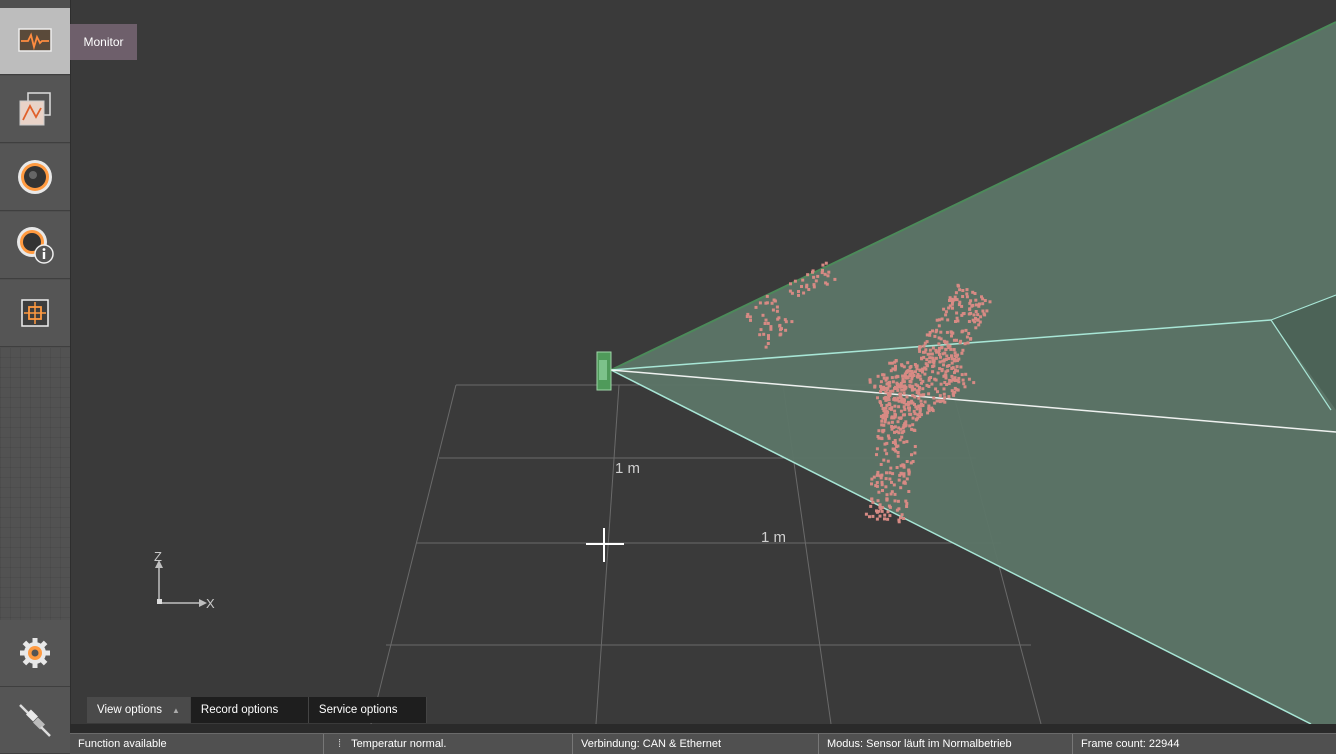 The image size is (1336, 754). Describe the element at coordinates (35, 245) in the screenshot. I see `sidebar-item-sensor-info` at that location.